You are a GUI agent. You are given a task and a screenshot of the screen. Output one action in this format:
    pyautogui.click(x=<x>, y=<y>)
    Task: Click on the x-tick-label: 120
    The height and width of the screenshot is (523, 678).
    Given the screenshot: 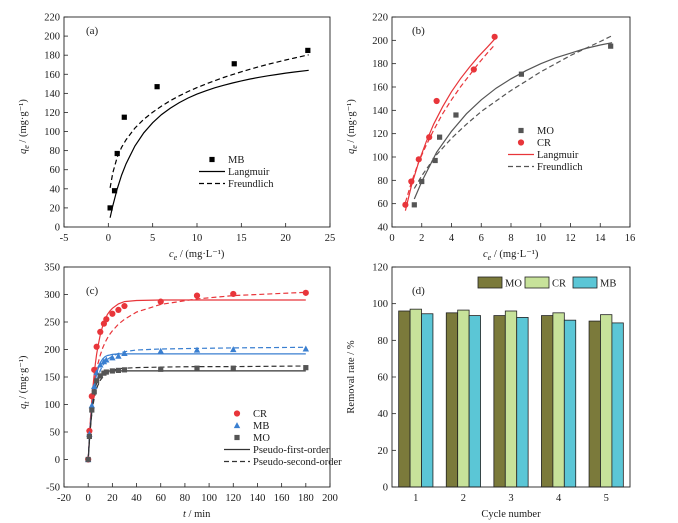 What is the action you would take?
    pyautogui.click(x=233, y=498)
    